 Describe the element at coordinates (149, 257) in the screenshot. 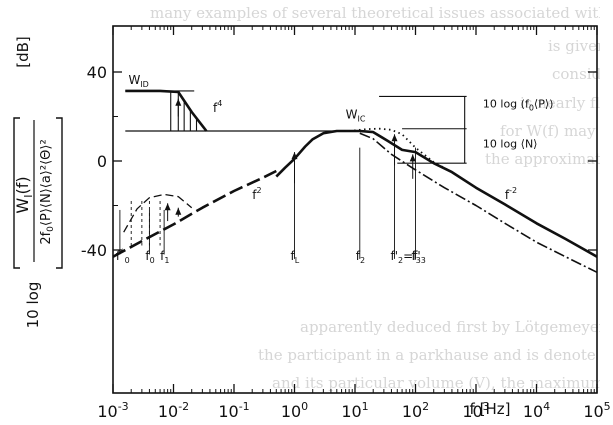

I see `frequency-label: f0` at that location.